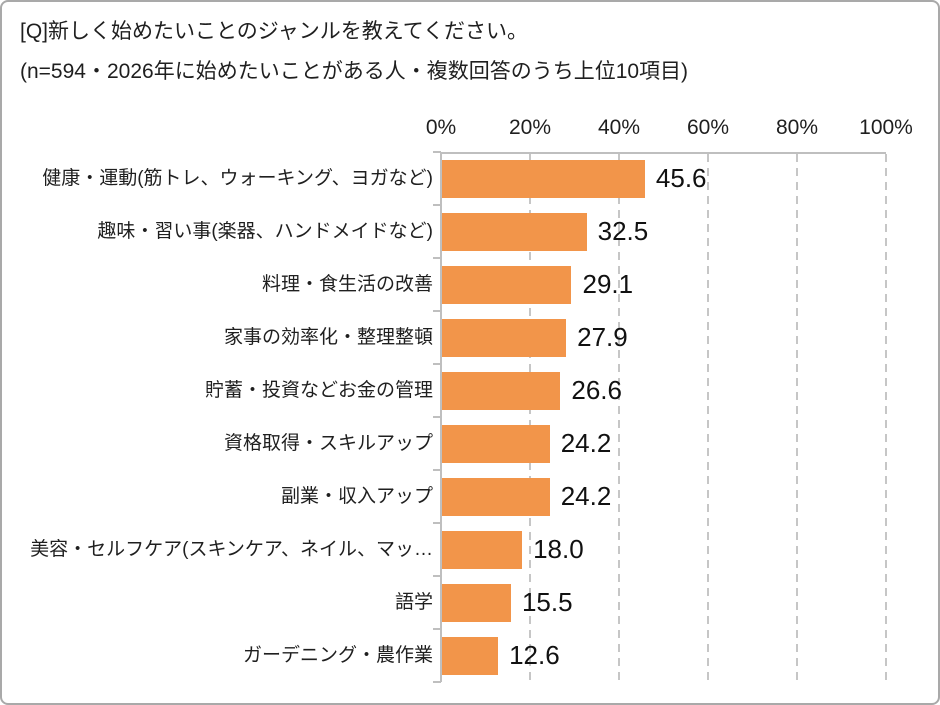  I want to click on x-axis-tick-label: 0%, so click(441, 127).